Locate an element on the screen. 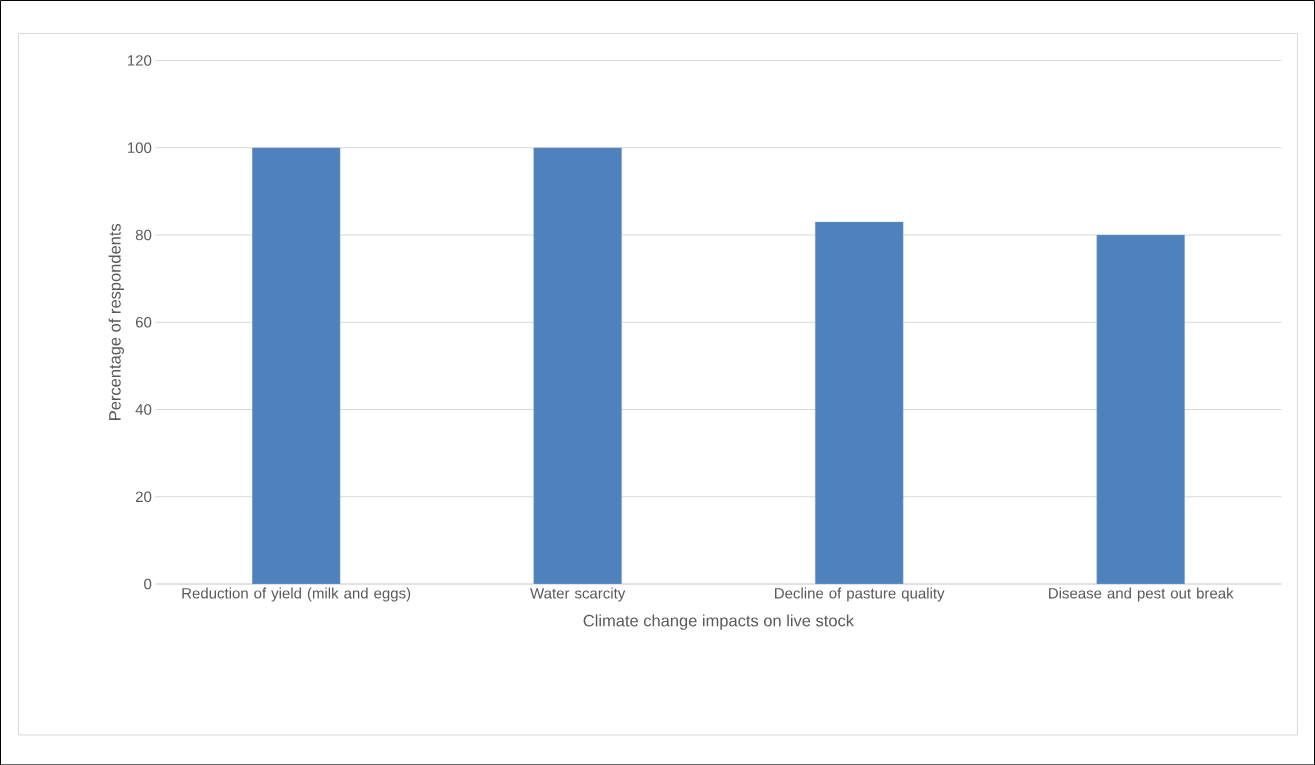 Image resolution: width=1315 pixels, height=765 pixels. x-axis-title: Climate change impacts on live stock is located at coordinates (719, 622).